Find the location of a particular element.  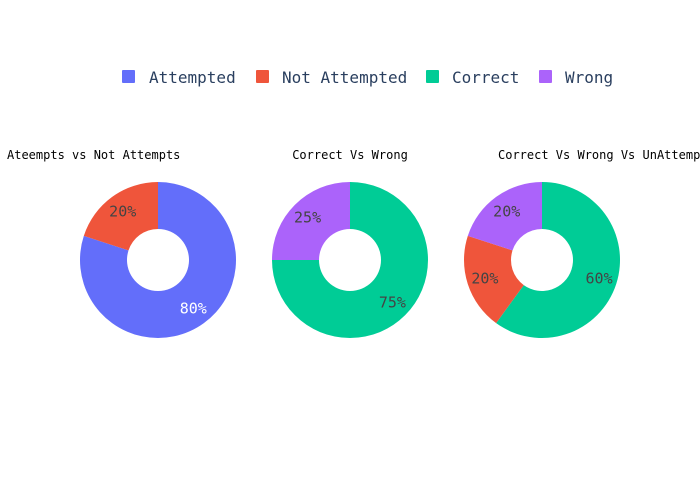

slice-label-not-attempted-chart-1: 20% is located at coordinates (122, 211).